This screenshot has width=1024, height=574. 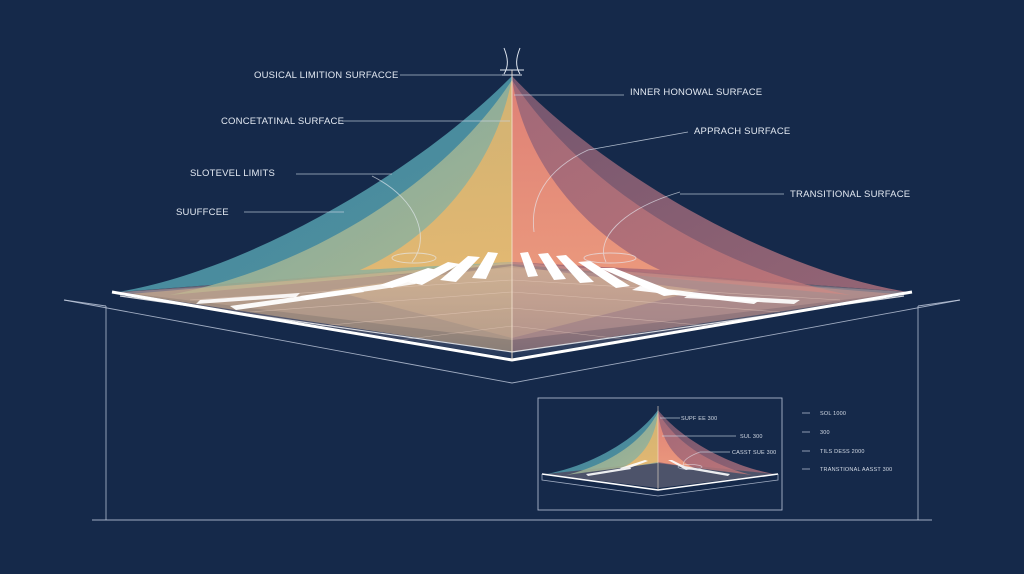 What do you see at coordinates (825, 433) in the screenshot?
I see `inset-key-2: 300` at bounding box center [825, 433].